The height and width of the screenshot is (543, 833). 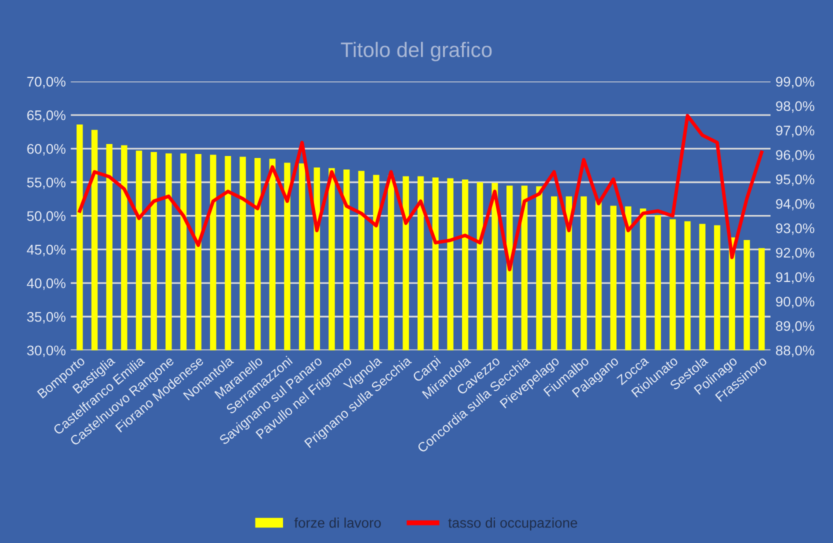 I want to click on y2-tick-label: 95,0%, so click(x=795, y=180).